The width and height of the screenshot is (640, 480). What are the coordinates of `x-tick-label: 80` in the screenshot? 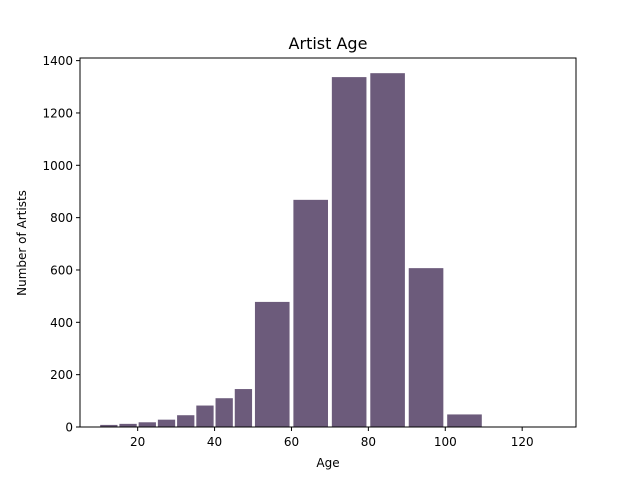 It's located at (368, 442).